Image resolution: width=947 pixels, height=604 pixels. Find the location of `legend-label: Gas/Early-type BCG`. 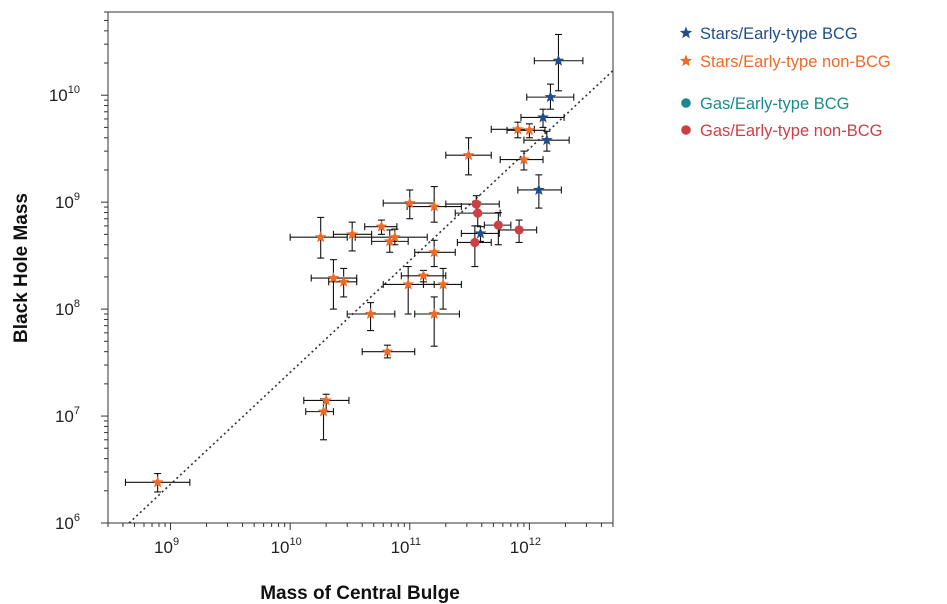

legend-label: Gas/Early-type BCG is located at coordinates (774, 104).